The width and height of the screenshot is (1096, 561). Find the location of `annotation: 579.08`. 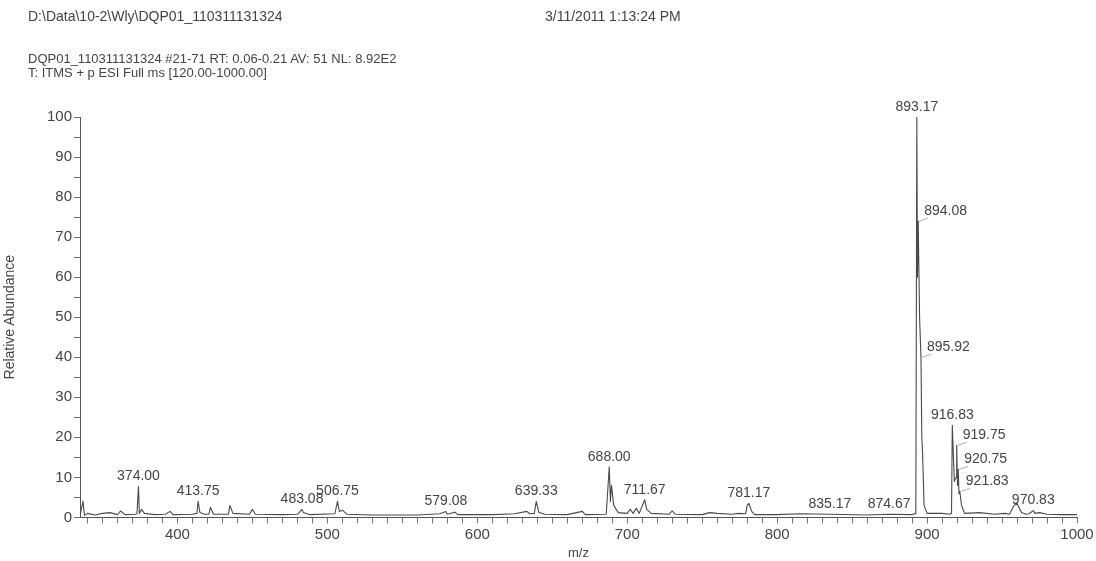

annotation: 579.08 is located at coordinates (446, 500).